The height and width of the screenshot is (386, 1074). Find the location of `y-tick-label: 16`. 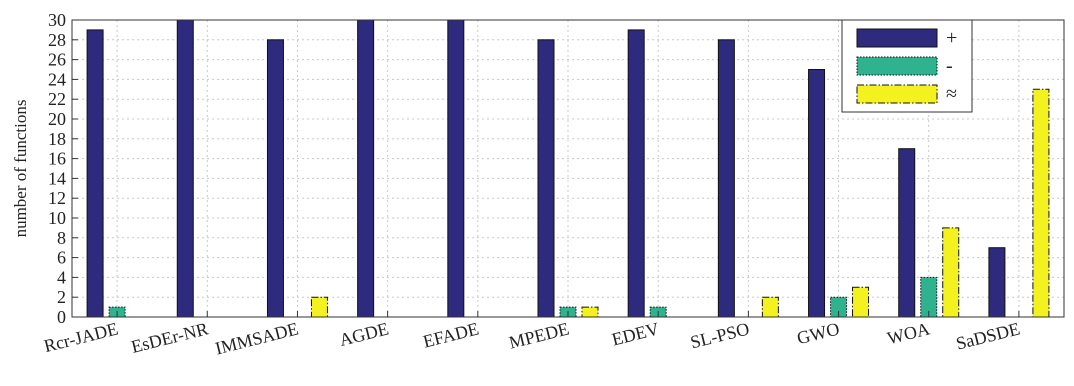

y-tick-label: 16 is located at coordinates (57, 159).